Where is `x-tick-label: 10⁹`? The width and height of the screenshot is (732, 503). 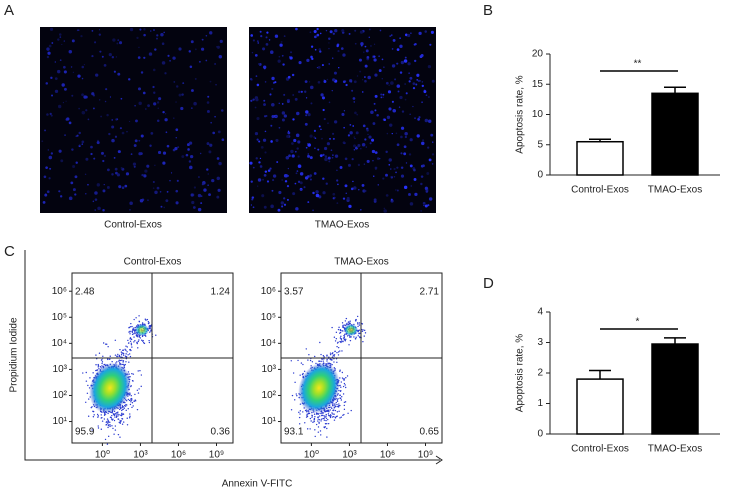 x-tick-label: 10⁹ is located at coordinates (216, 455).